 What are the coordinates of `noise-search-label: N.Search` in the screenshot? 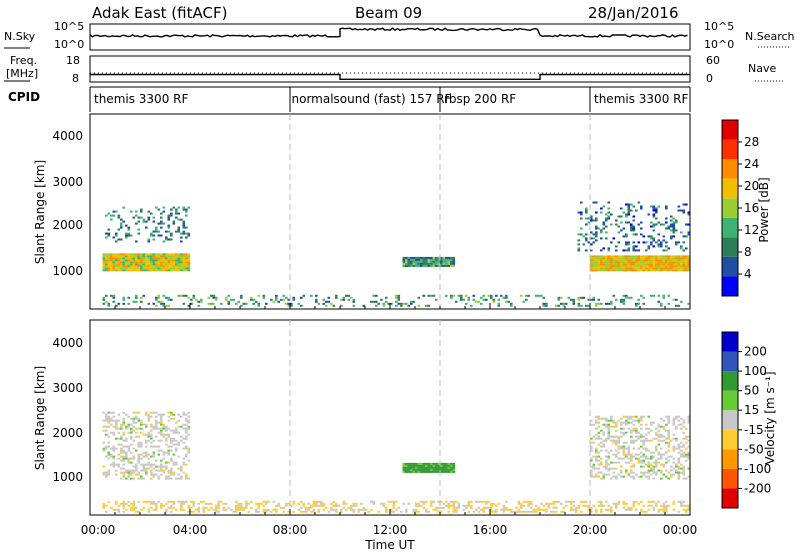 It's located at (770, 36).